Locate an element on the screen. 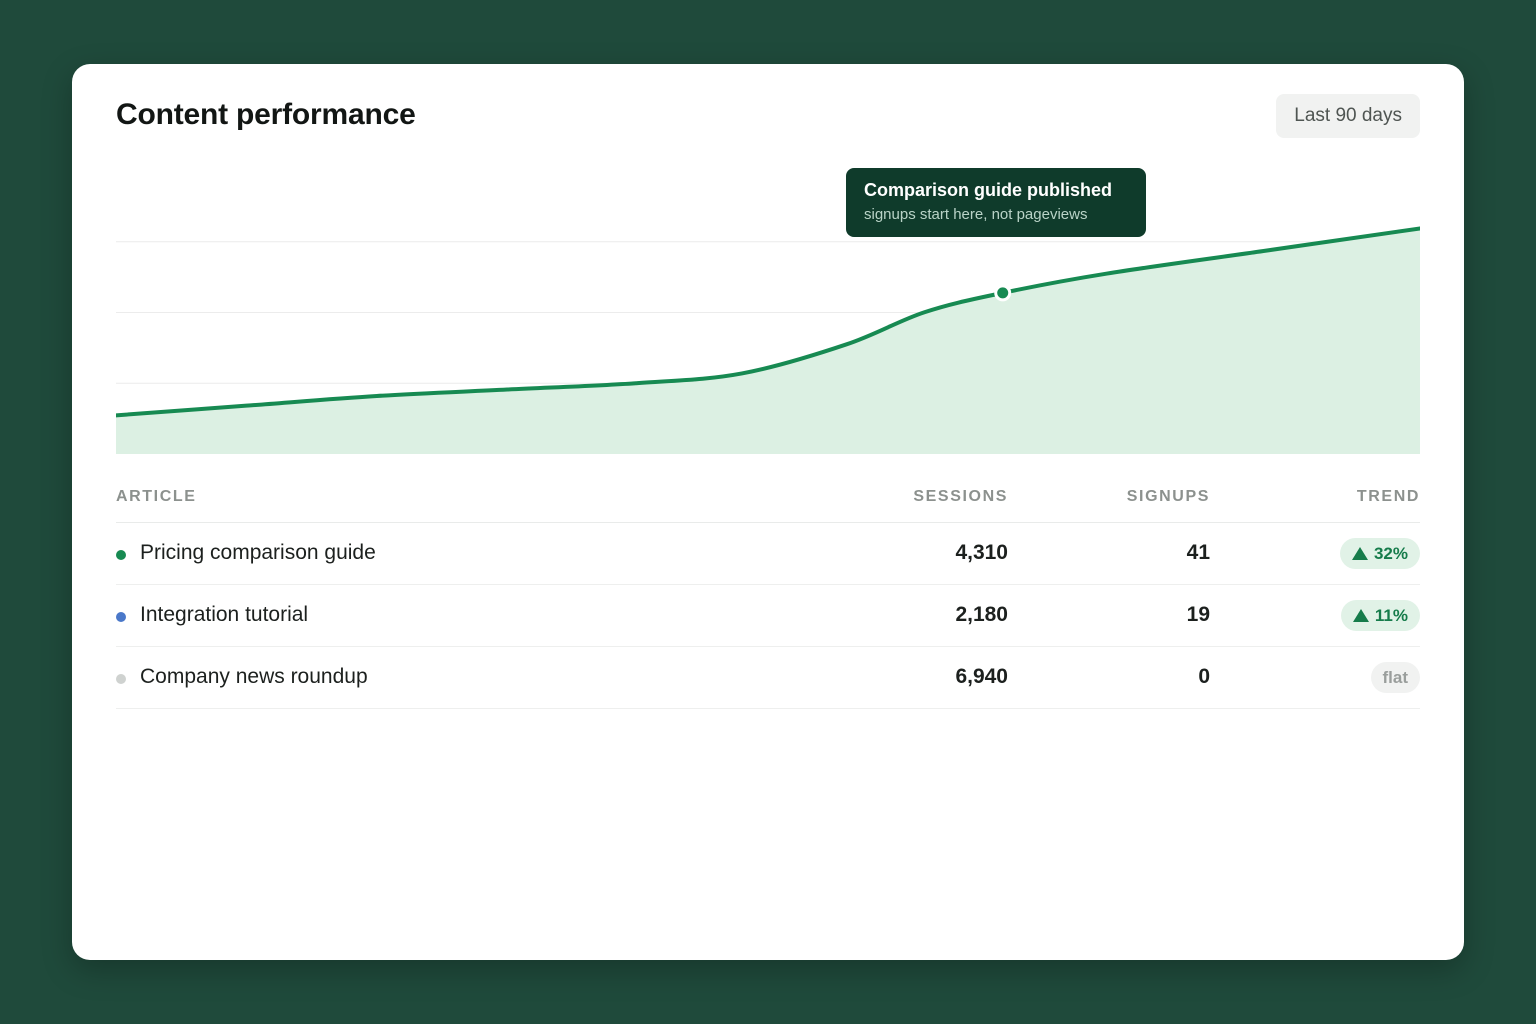  trend-badge: 32% is located at coordinates (1379, 553).